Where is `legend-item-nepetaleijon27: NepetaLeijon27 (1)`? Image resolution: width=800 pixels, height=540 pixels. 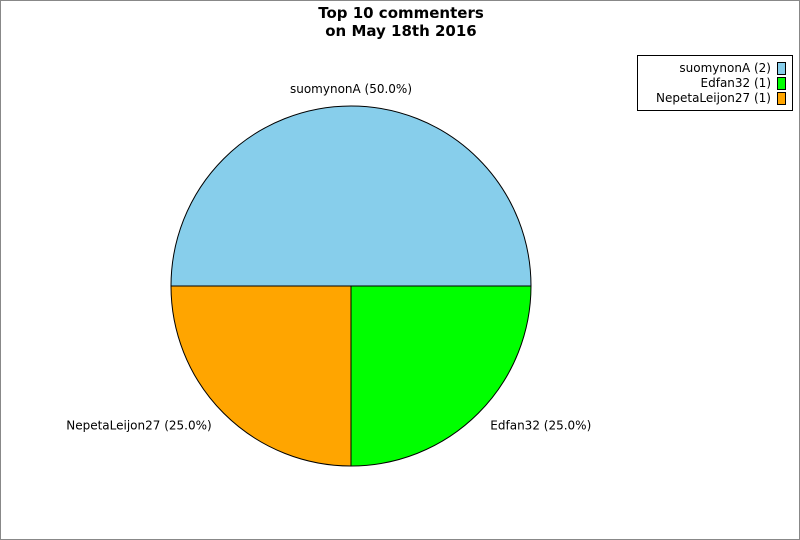 legend-item-nepetaleijon27: NepetaLeijon27 (1) is located at coordinates (721, 98).